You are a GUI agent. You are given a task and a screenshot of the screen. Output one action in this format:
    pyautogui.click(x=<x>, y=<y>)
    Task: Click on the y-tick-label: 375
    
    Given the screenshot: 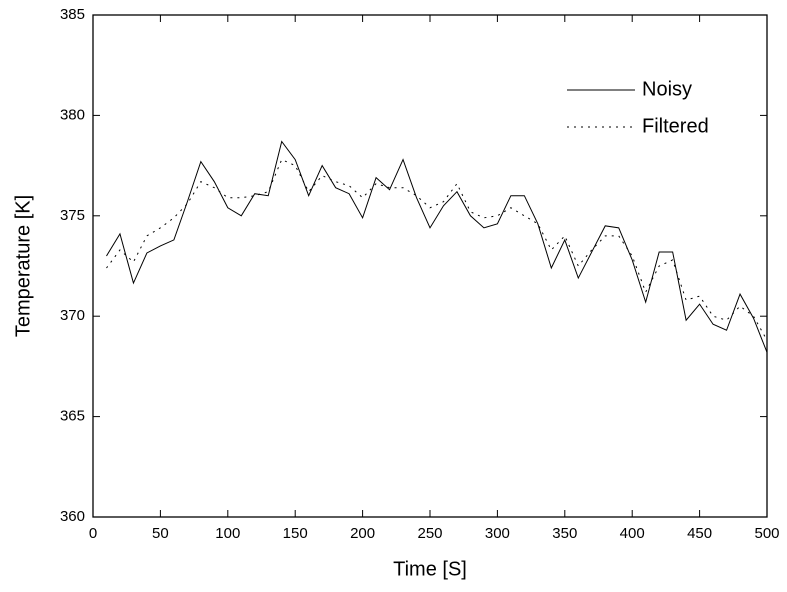 What is the action you would take?
    pyautogui.click(x=72, y=215)
    